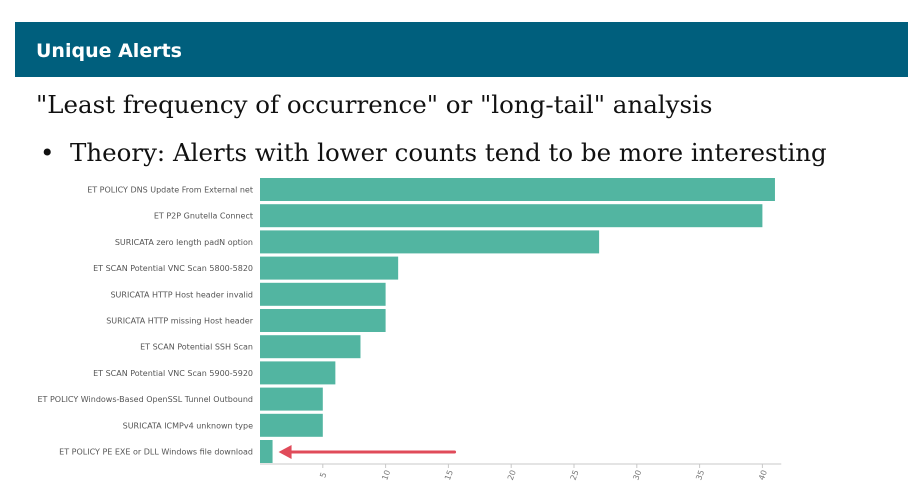 The width and height of the screenshot is (915, 485). I want to click on category-label: SURICATA zero length padN option, so click(184, 242).